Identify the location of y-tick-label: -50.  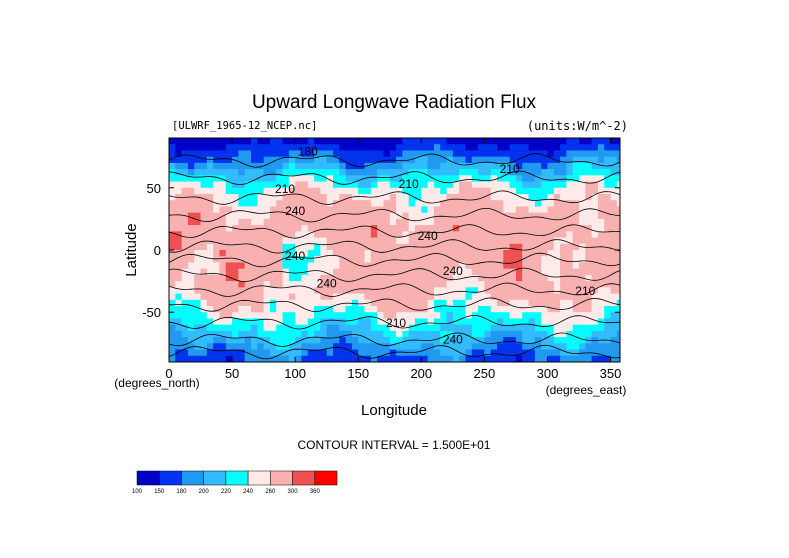
(151, 312).